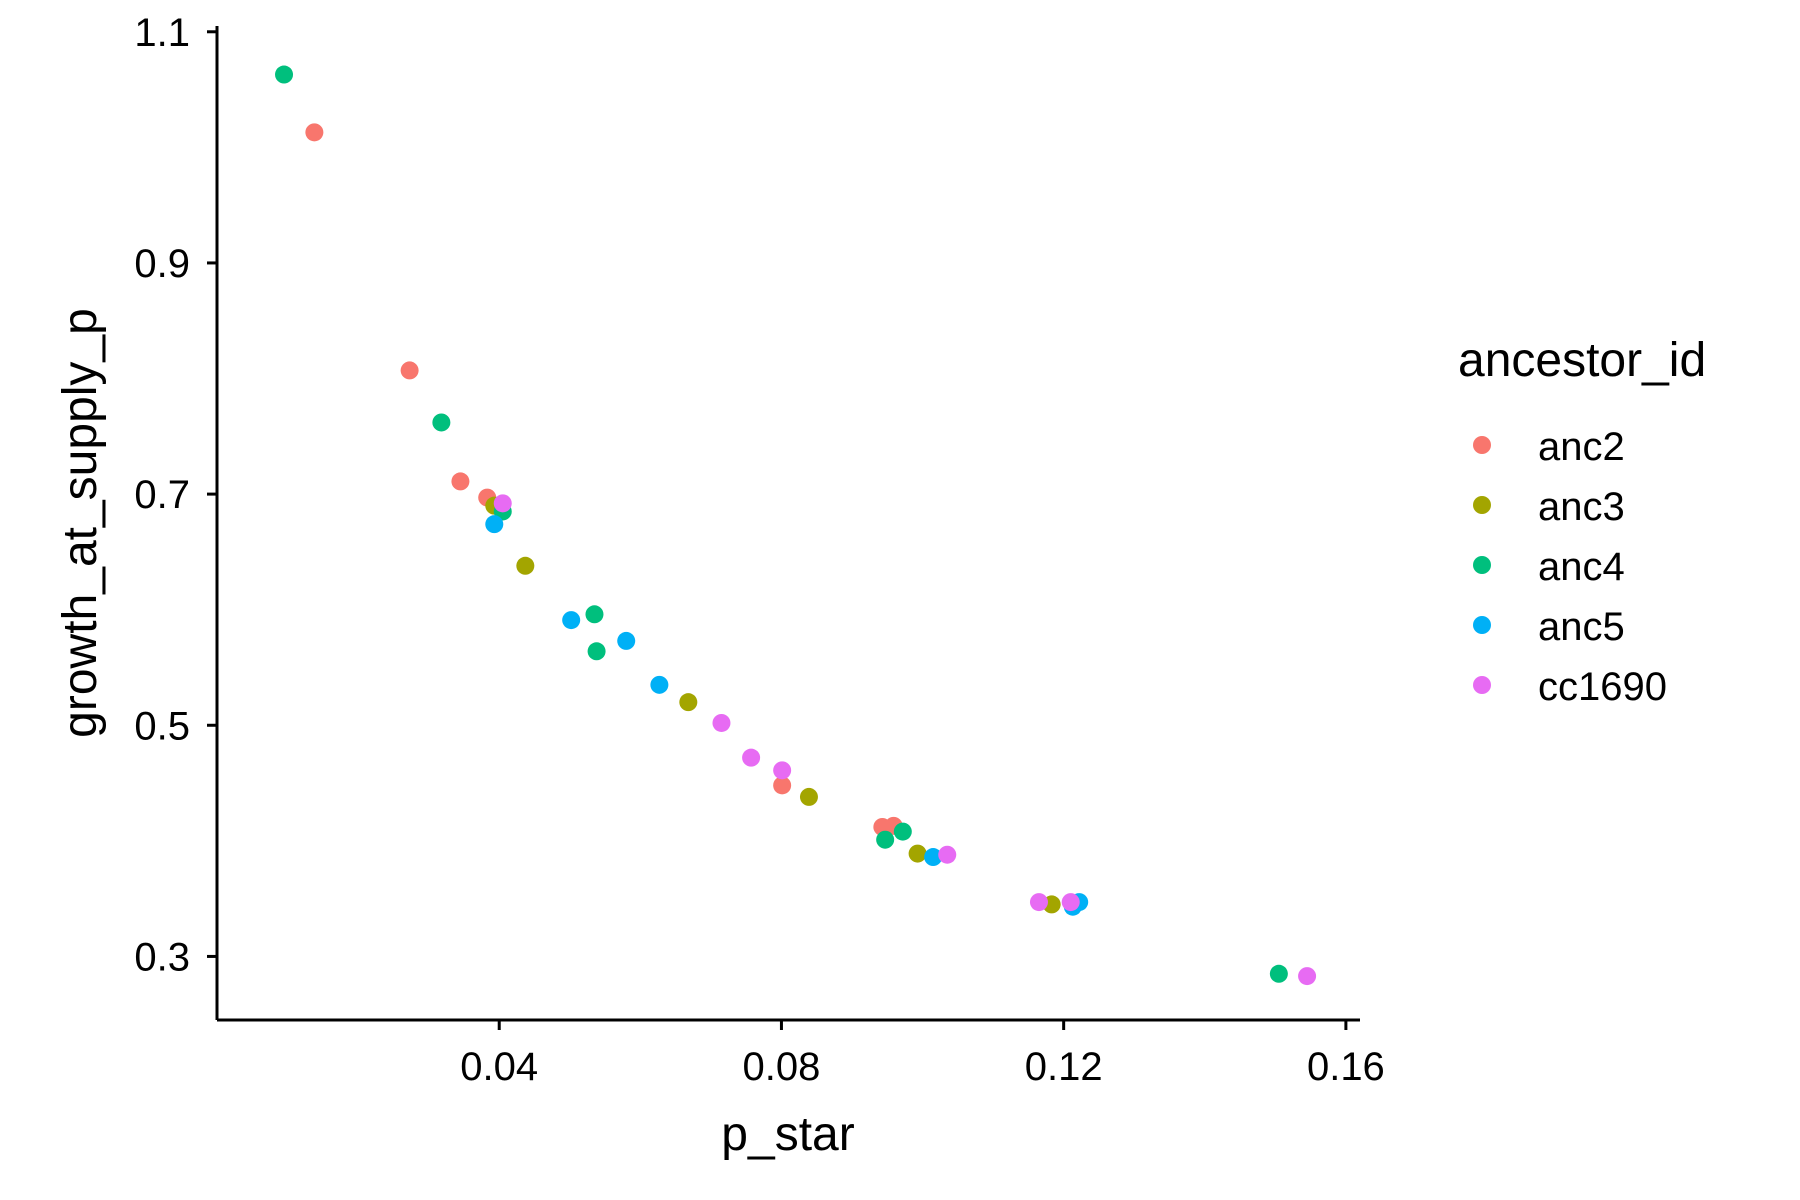  Describe the element at coordinates (1064, 1067) in the screenshot. I see `x-tick-label: 0.12` at that location.